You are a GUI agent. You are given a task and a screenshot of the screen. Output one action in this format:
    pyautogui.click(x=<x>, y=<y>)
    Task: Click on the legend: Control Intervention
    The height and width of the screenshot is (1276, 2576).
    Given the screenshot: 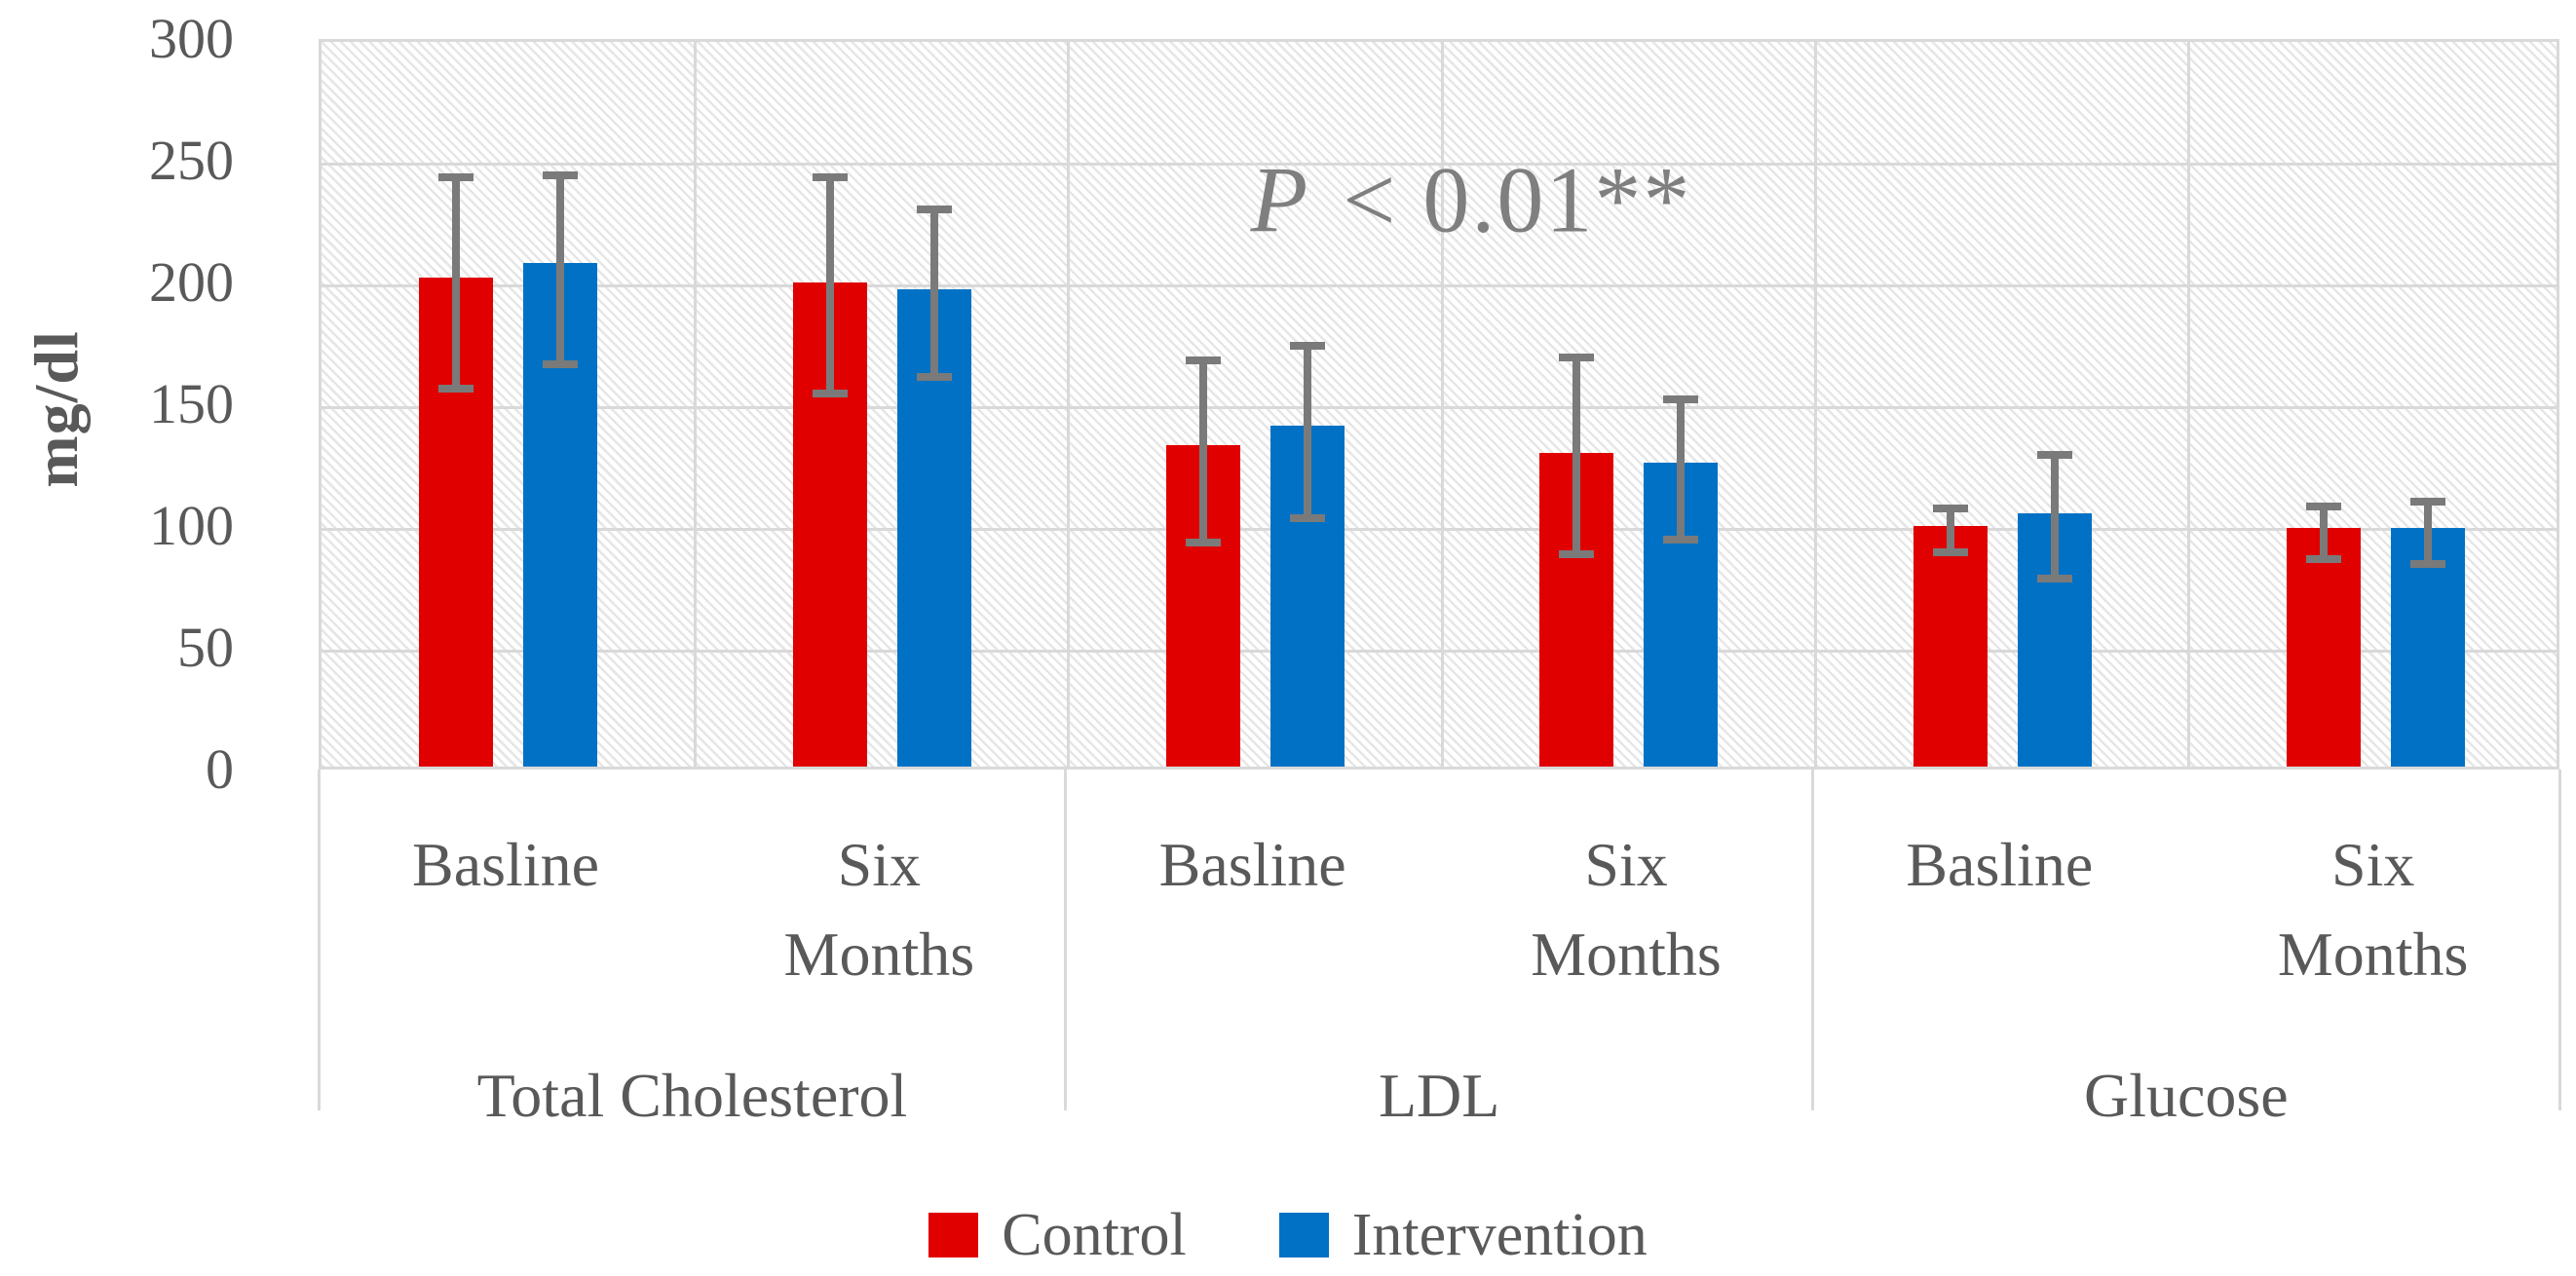 What is the action you would take?
    pyautogui.click(x=1288, y=1235)
    